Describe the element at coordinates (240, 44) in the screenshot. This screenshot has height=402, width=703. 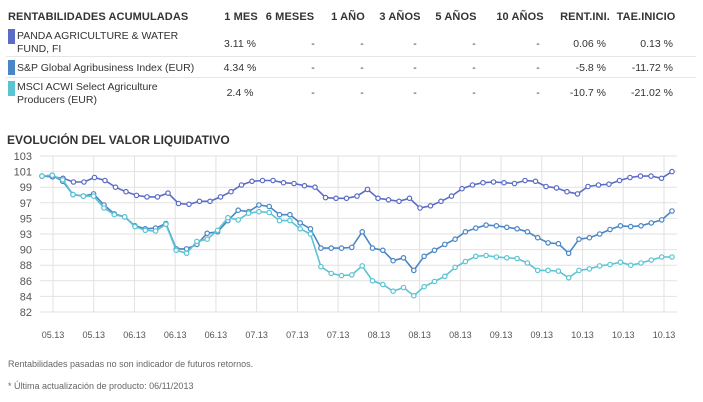
I see `cell-1-mes: 3.11 %` at that location.